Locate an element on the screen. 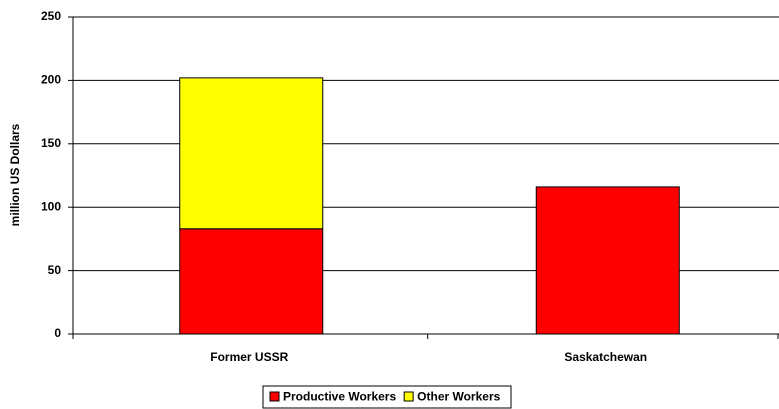 Image resolution: width=779 pixels, height=409 pixels. x-tick-label: Former USSR is located at coordinates (249, 357).